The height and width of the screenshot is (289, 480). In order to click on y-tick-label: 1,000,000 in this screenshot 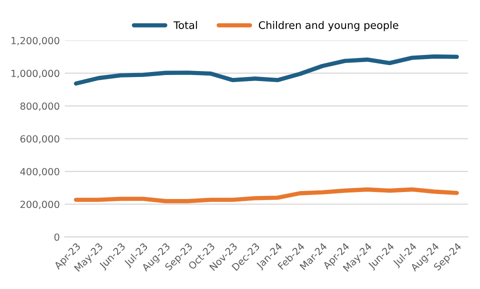, I will do `click(36, 74)`.